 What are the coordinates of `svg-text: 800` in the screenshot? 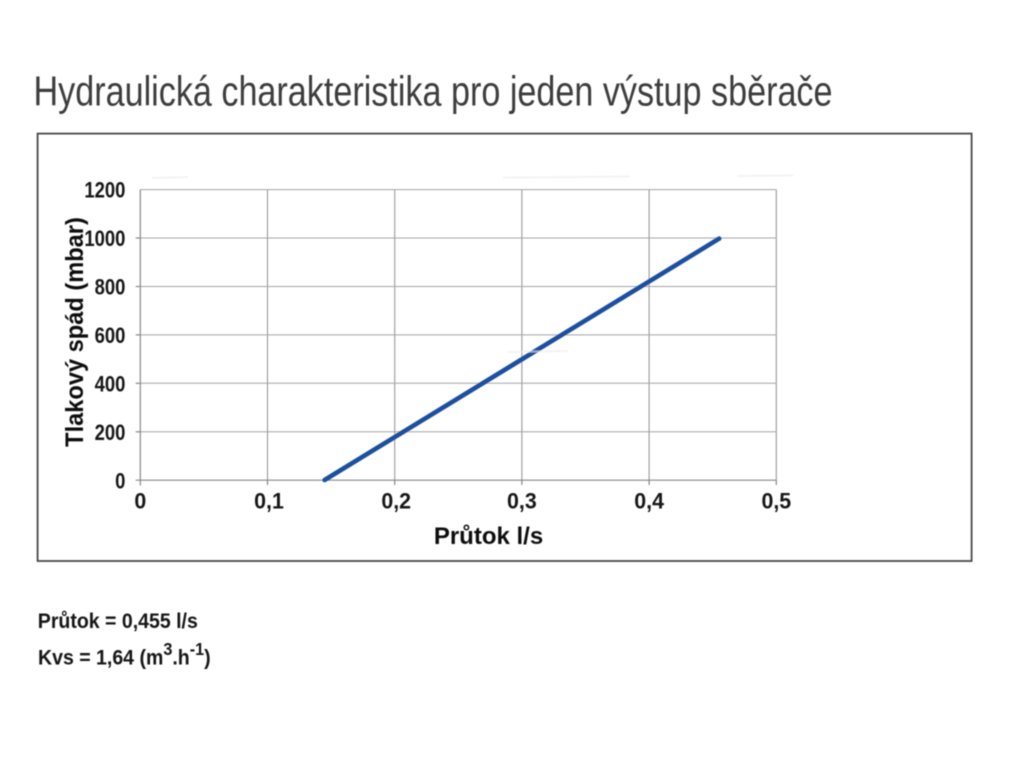 It's located at (110, 287).